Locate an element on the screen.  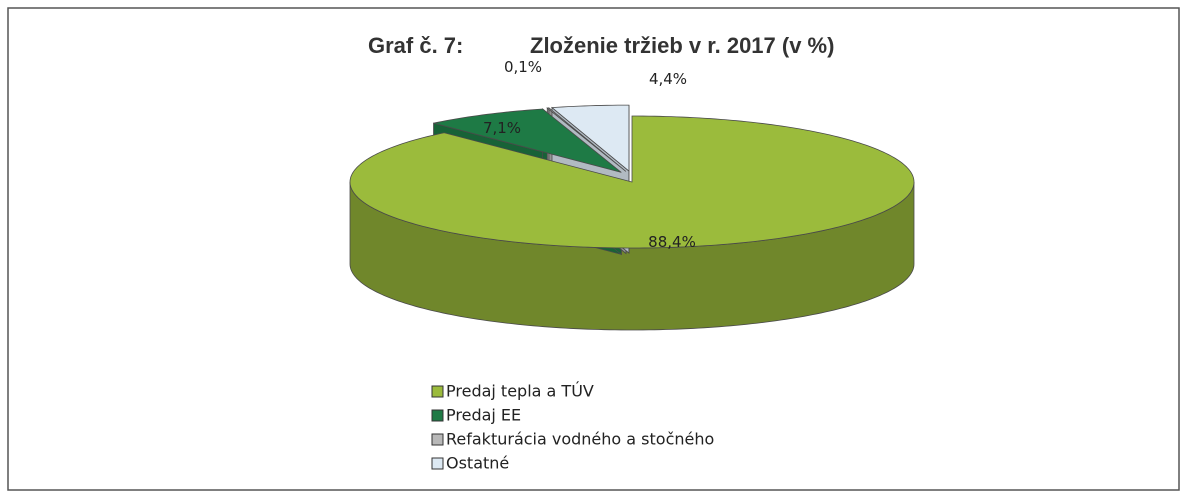
data-label: 4,4% is located at coordinates (668, 79).